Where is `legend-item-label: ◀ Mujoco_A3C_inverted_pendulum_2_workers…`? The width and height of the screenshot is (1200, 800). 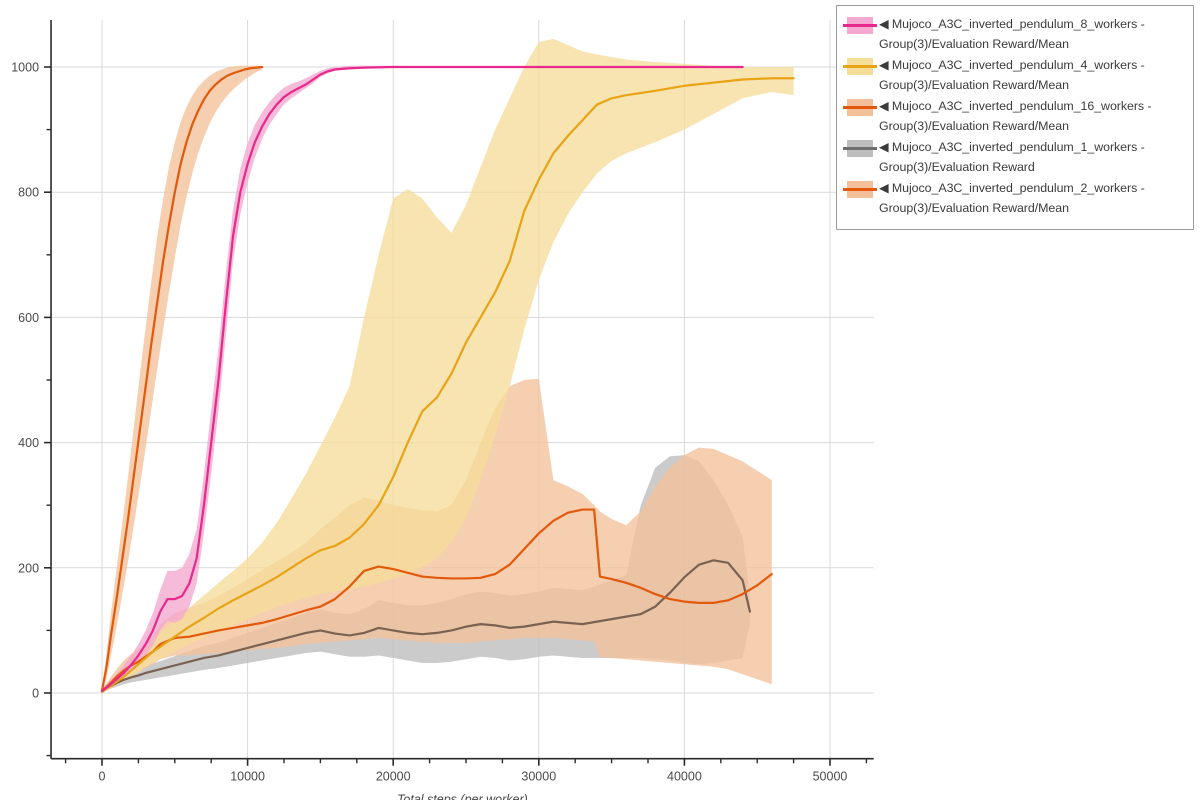 legend-item-label: ◀ Mujoco_A3C_inverted_pendulum_2_workers… is located at coordinates (1012, 198).